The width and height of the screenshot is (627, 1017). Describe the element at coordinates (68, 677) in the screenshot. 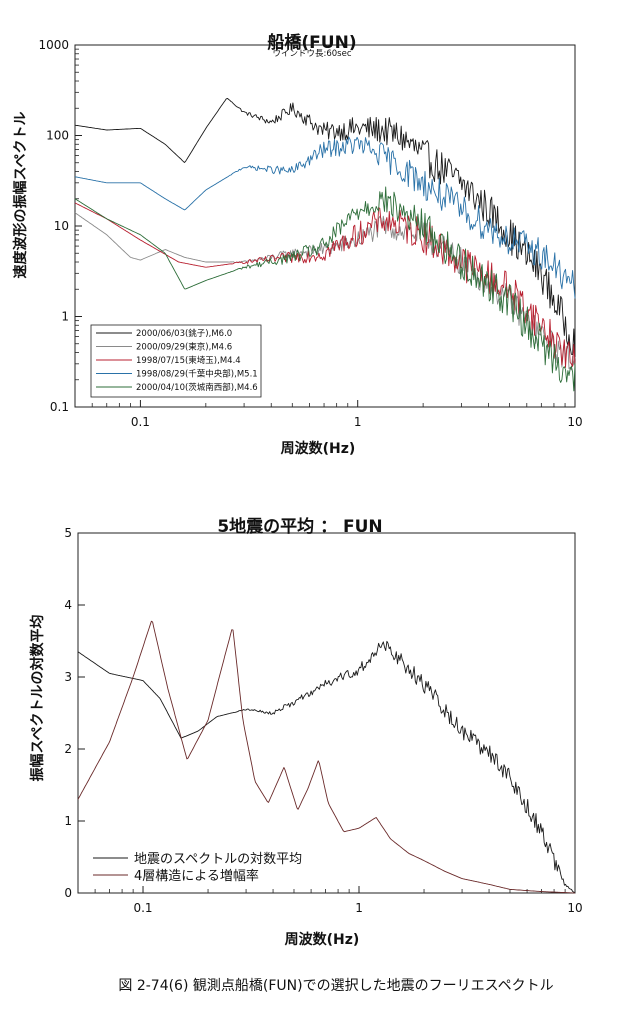

I see `chart-2-y-tick-label: 3` at that location.